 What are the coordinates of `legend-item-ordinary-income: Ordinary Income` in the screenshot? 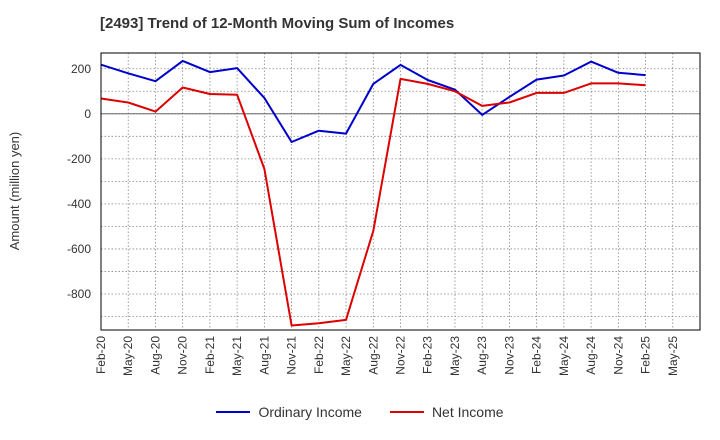 It's located at (289, 412).